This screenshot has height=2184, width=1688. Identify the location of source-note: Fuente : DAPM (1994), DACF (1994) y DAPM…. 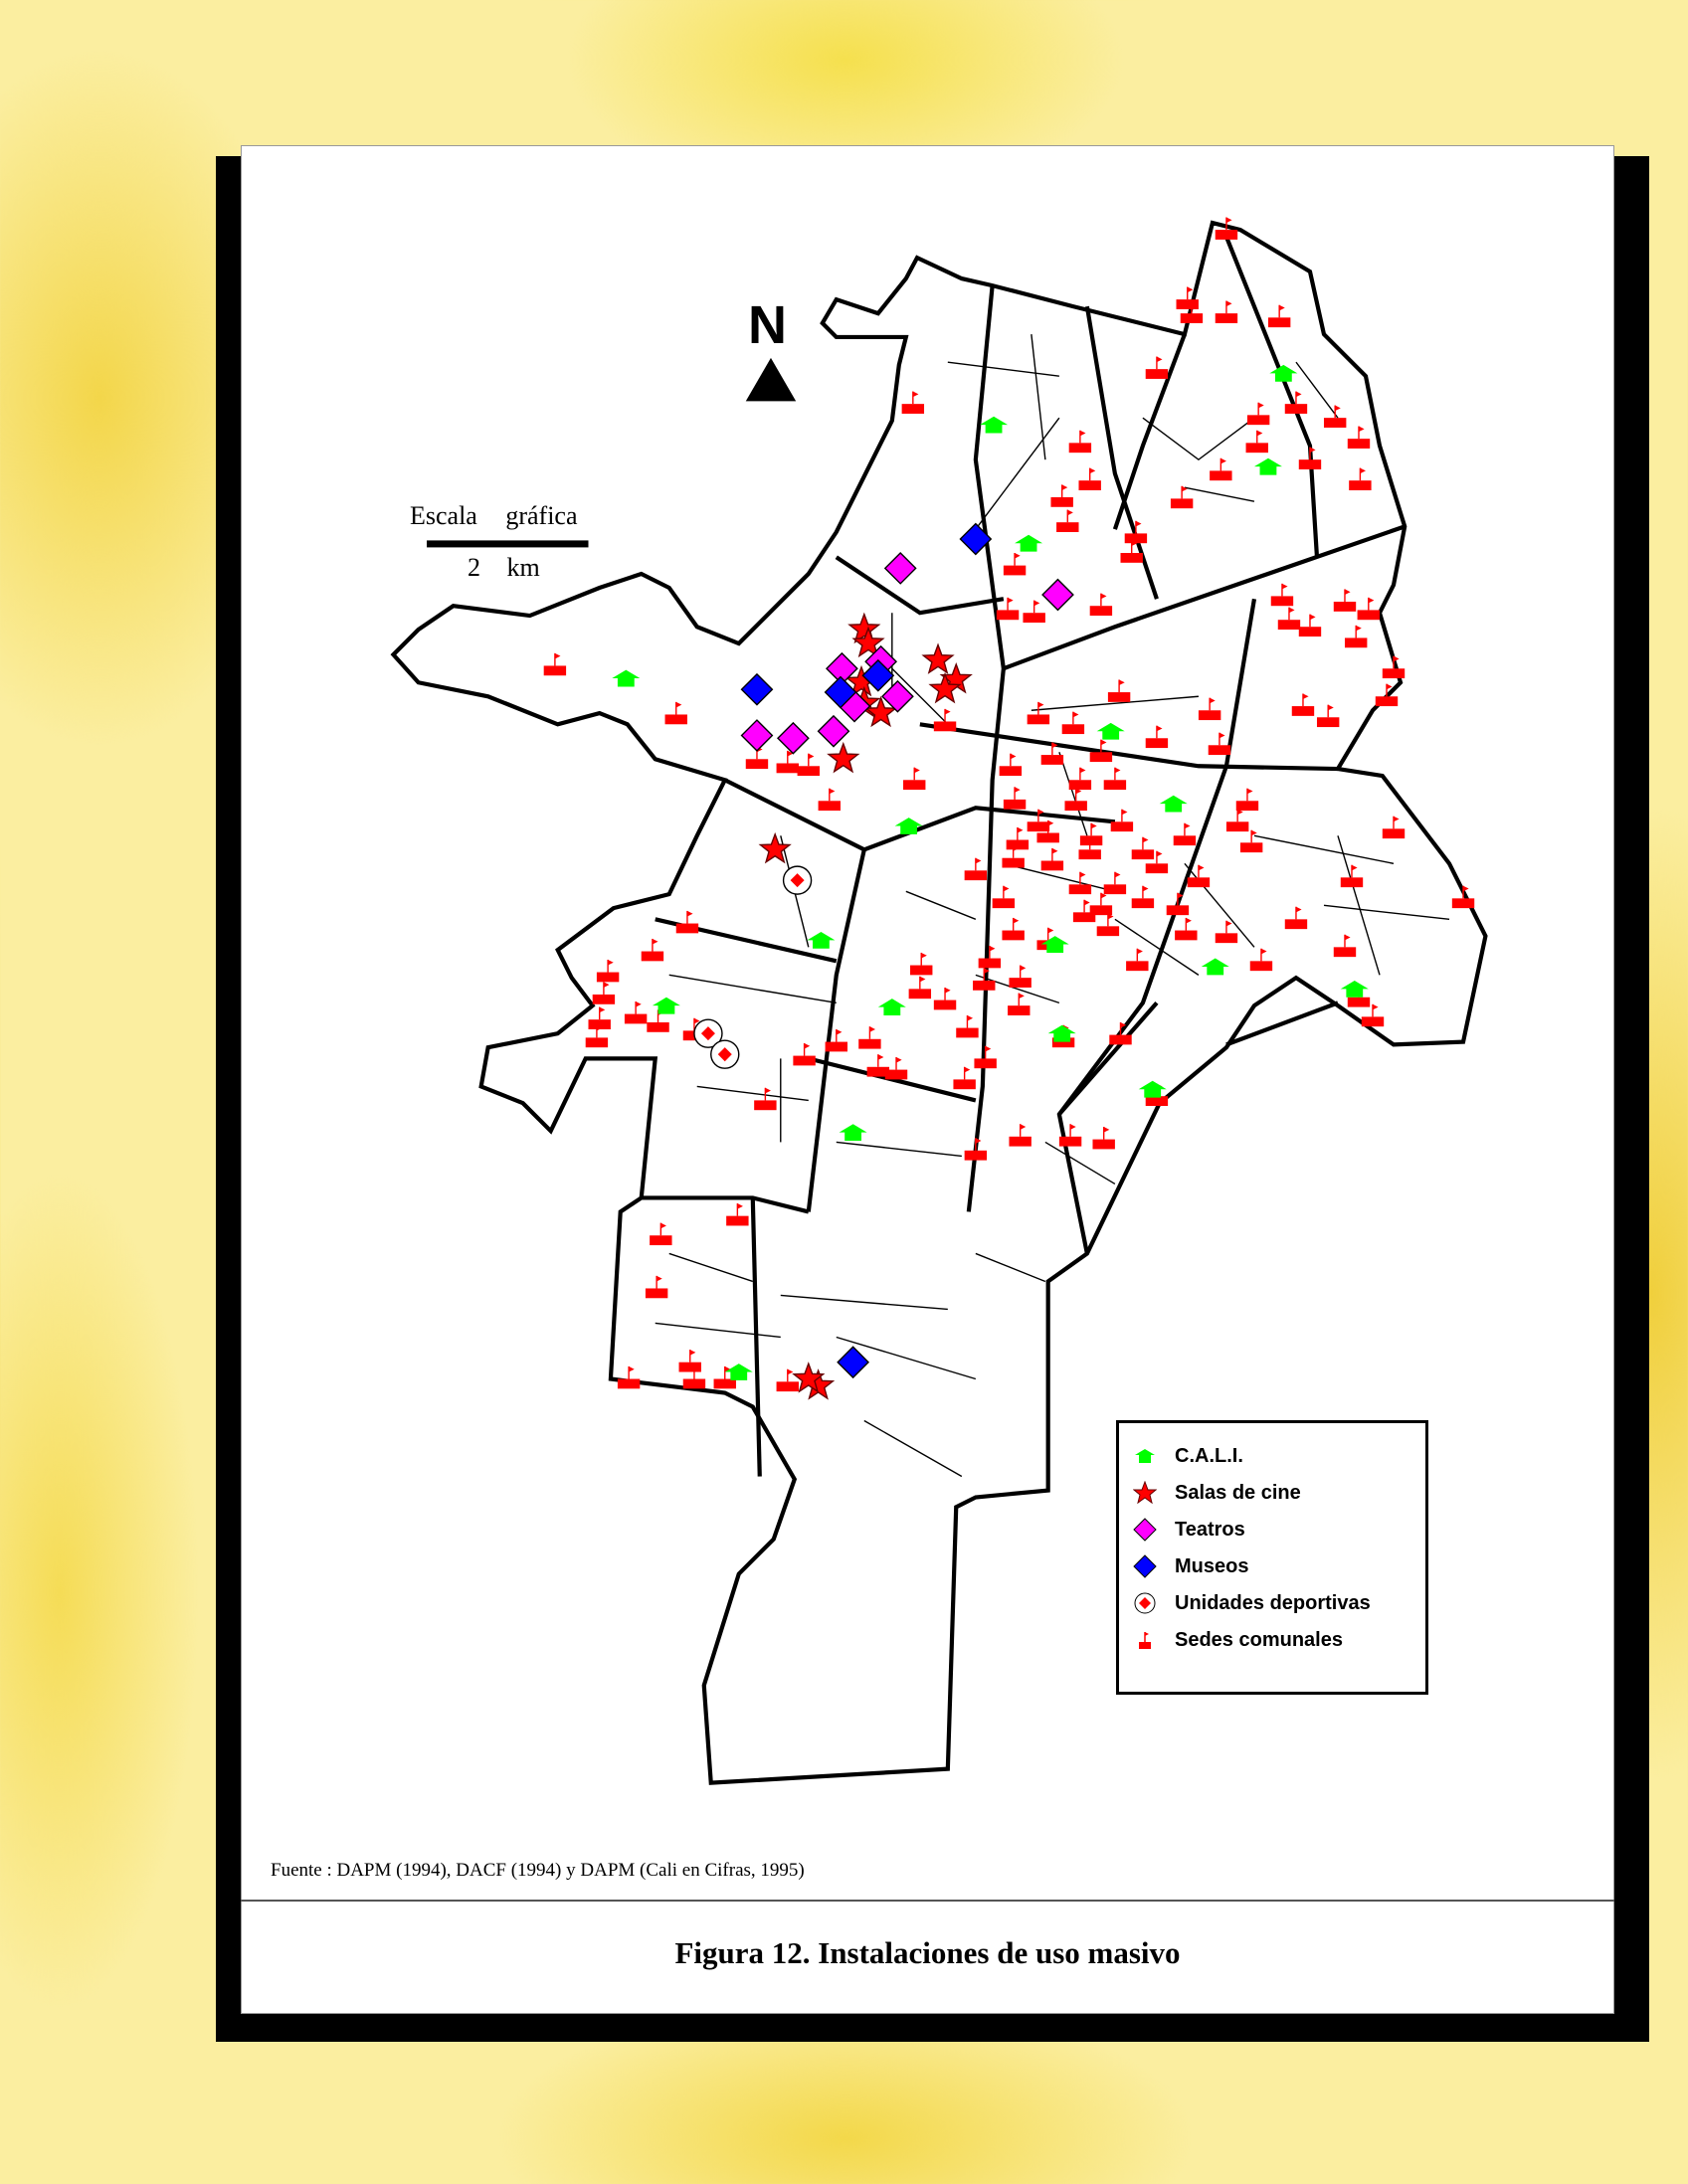
(538, 1870).